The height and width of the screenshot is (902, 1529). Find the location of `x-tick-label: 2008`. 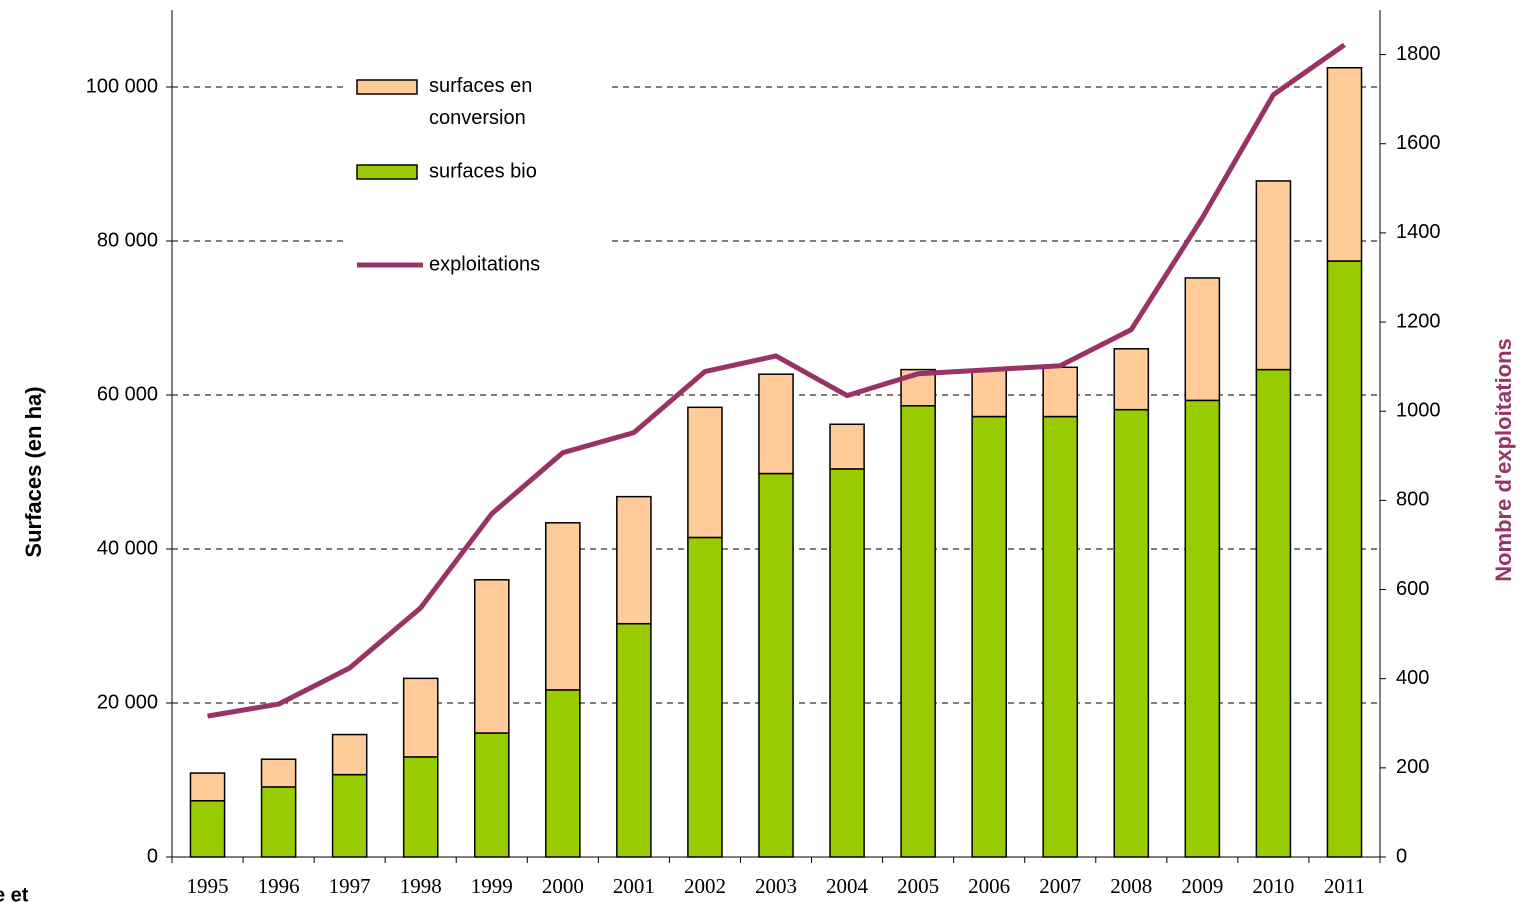

x-tick-label: 2008 is located at coordinates (1131, 886).